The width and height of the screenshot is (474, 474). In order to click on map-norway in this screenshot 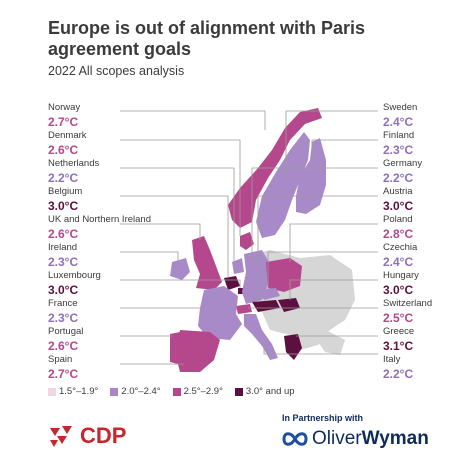, I will do `click(275, 168)`.